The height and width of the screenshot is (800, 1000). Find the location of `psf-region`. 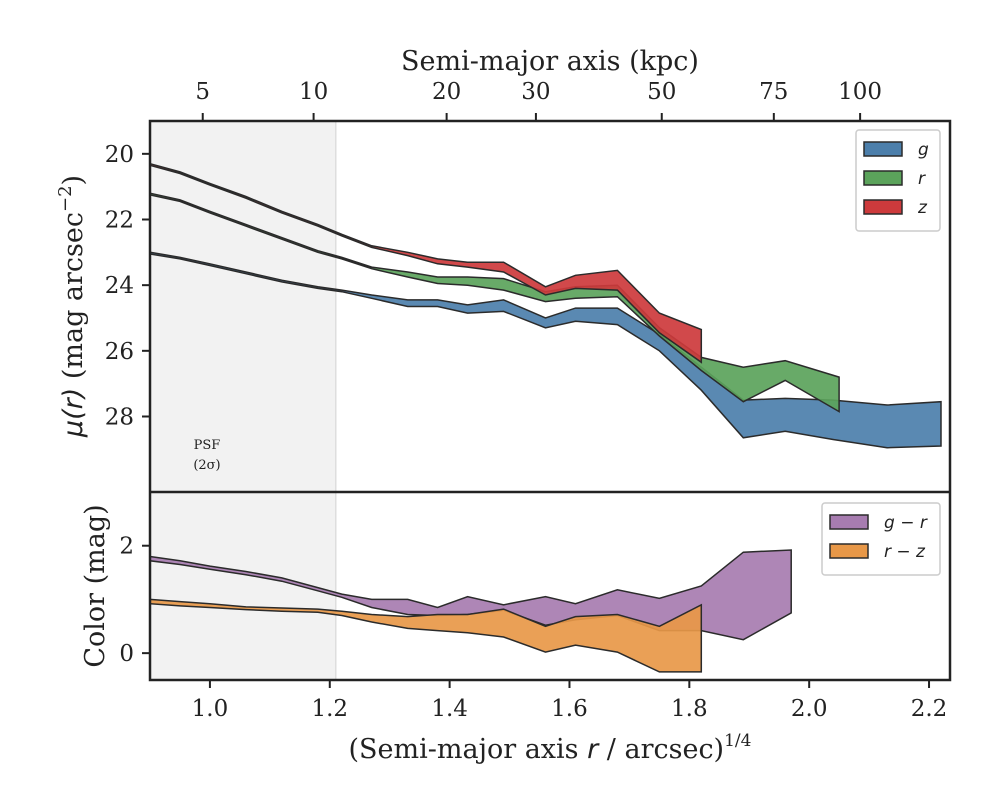

psf-region is located at coordinates (243, 400).